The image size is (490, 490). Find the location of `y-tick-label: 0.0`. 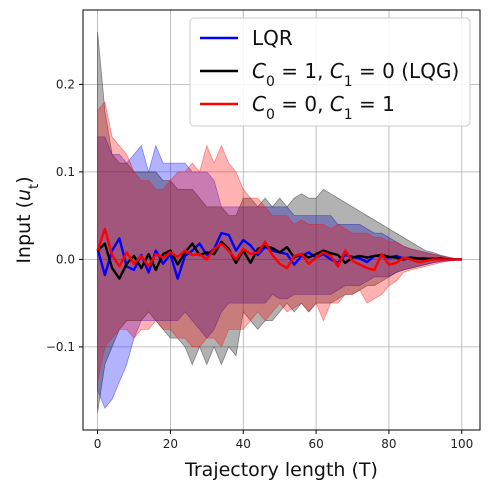

y-tick-label: 0.0 is located at coordinates (65, 259).